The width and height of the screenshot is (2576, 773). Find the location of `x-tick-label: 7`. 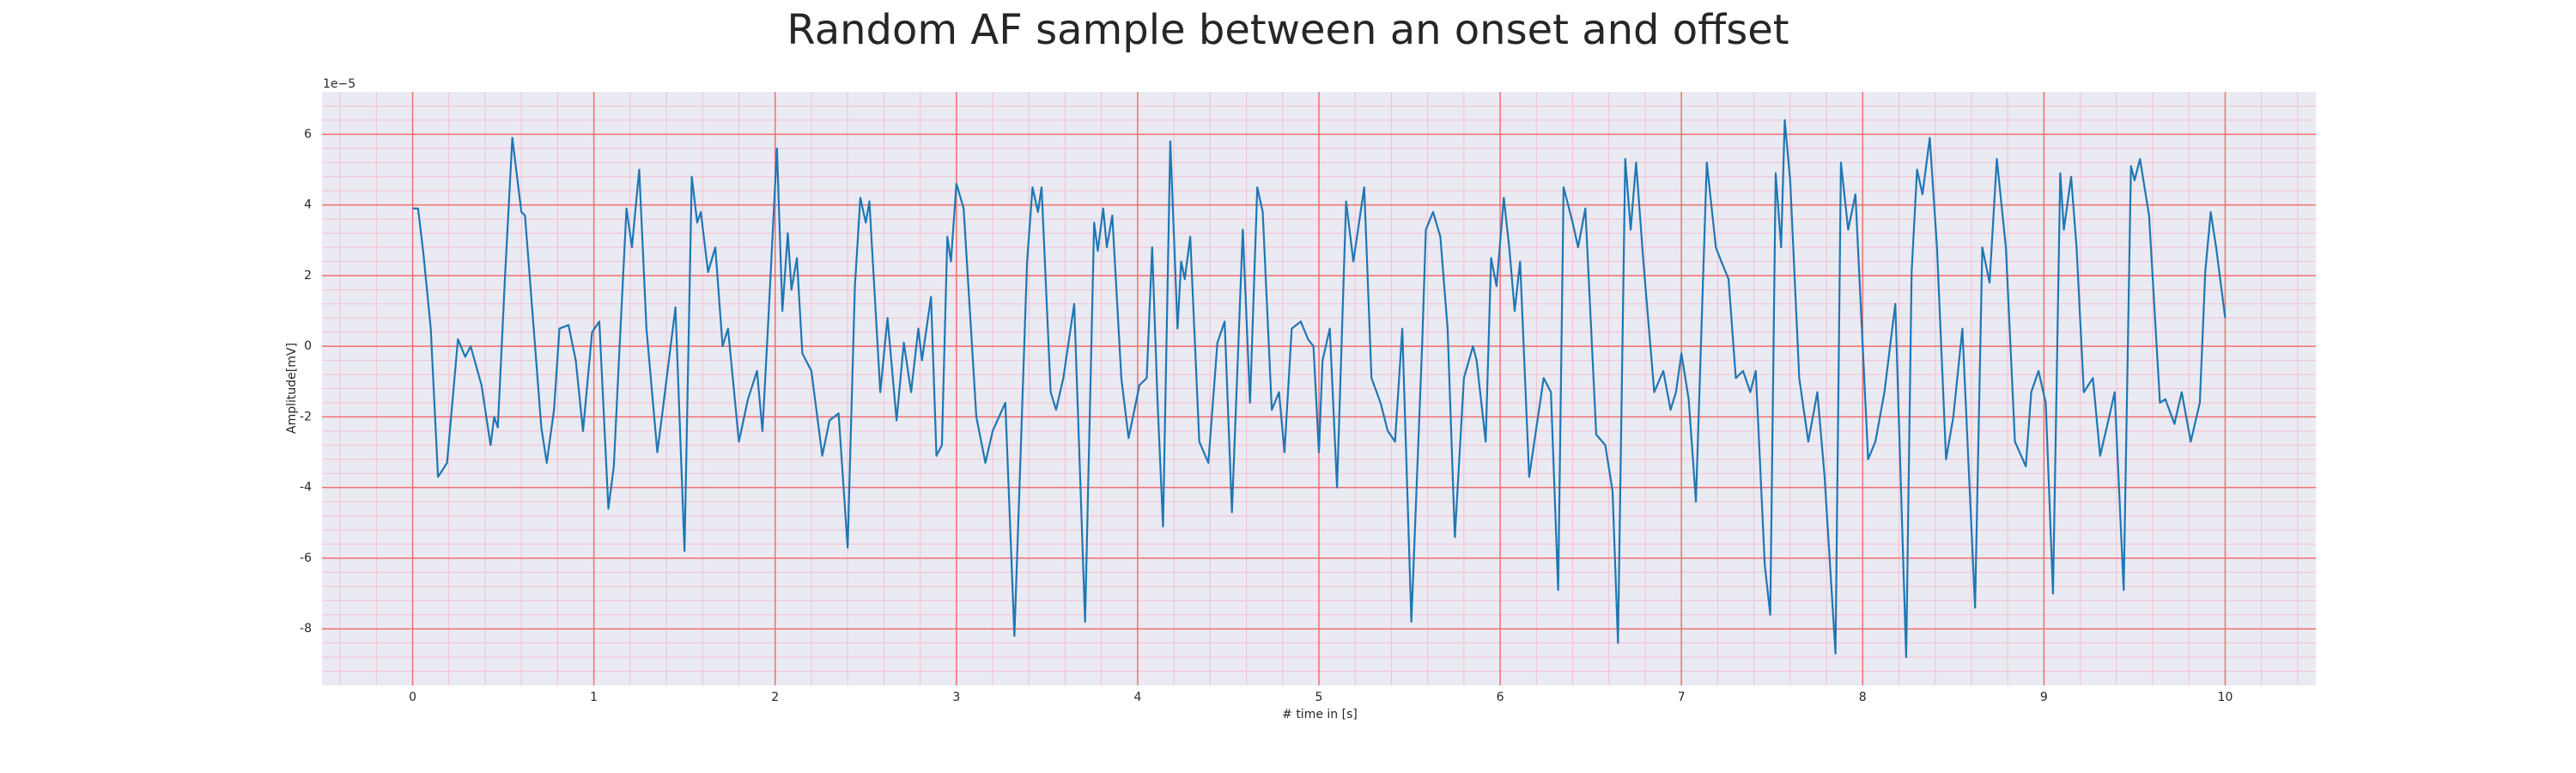

x-tick-label: 7 is located at coordinates (1682, 697).